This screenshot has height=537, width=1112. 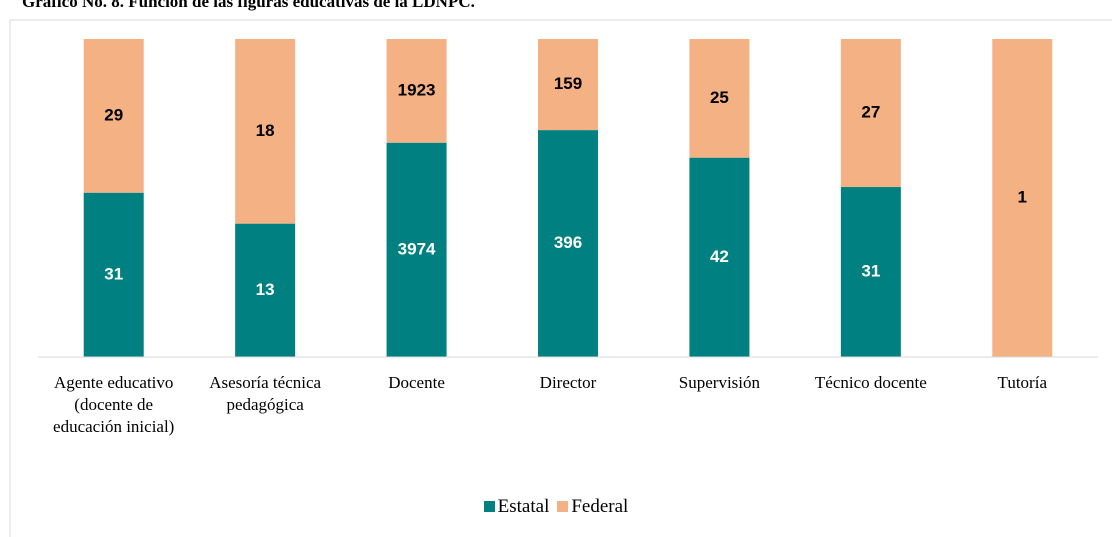 What do you see at coordinates (870, 382) in the screenshot?
I see `x-tick-label: Técnico docente` at bounding box center [870, 382].